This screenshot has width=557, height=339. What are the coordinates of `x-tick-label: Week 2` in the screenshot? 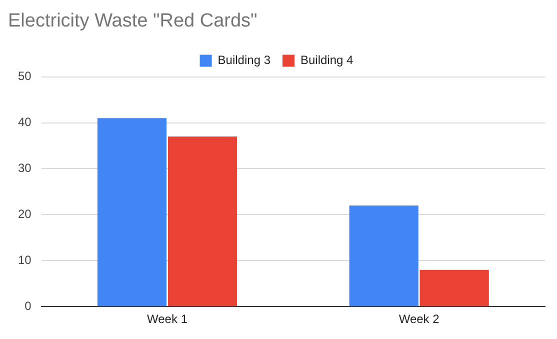 It's located at (419, 319).